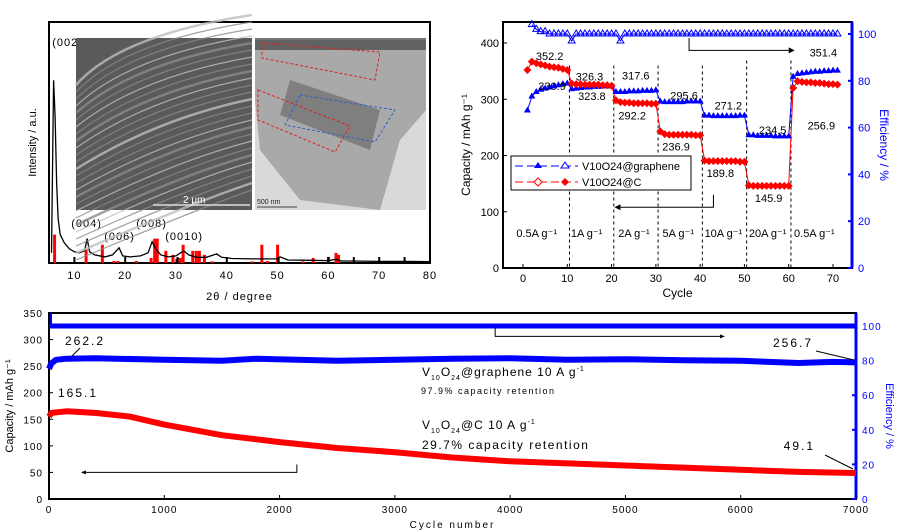 This screenshot has width=897, height=532. I want to click on cycling-y2-tick-label: 60, so click(868, 396).